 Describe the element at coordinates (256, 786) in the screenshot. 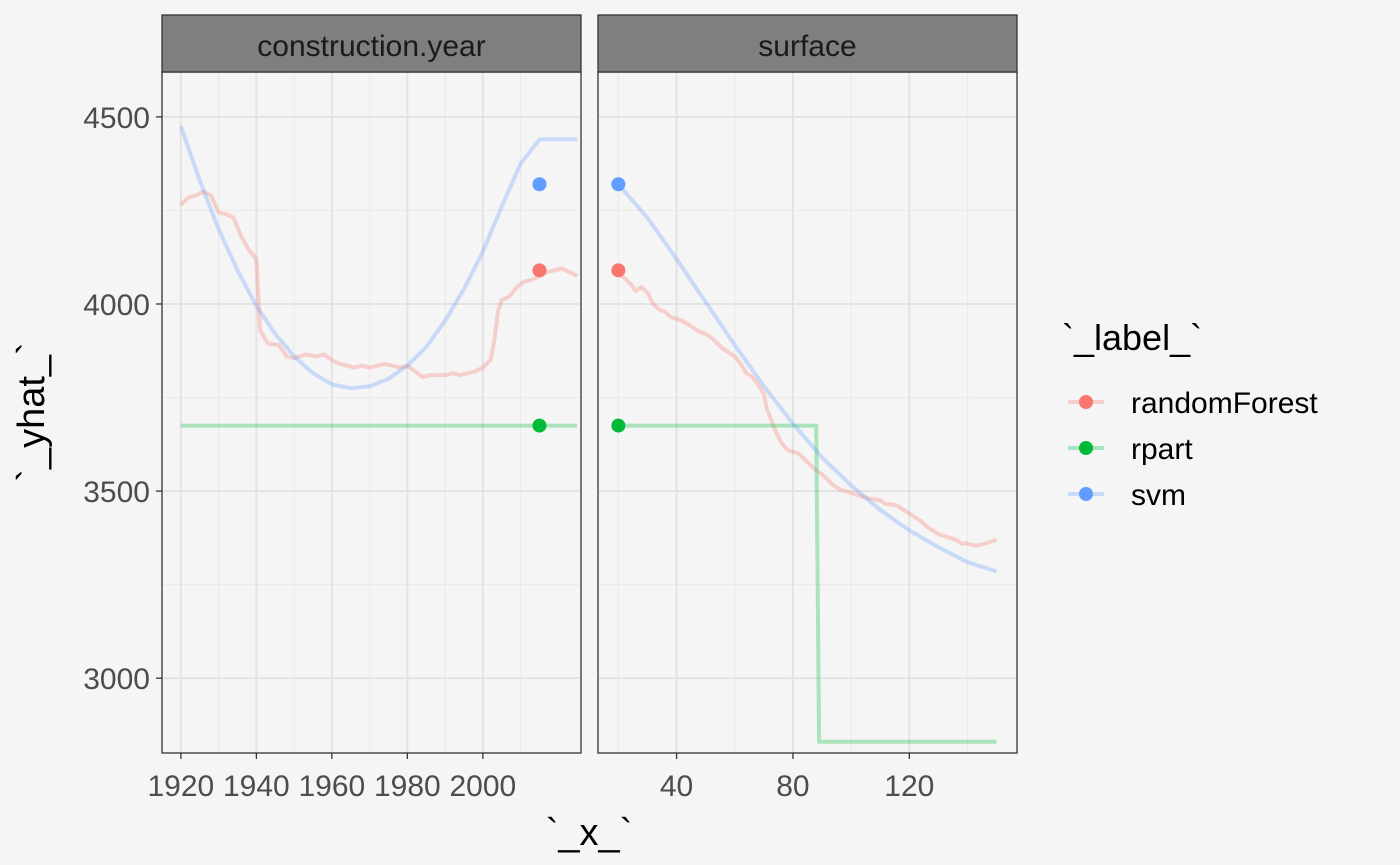

I see `x-tick-label: 1940` at that location.